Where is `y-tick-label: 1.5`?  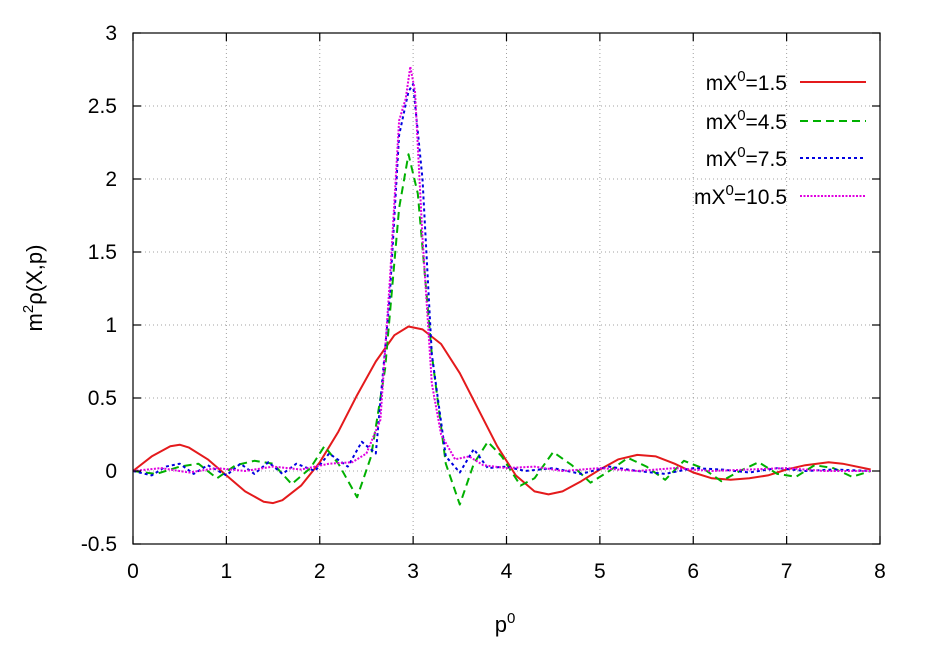 y-tick-label: 1.5 is located at coordinates (102, 252).